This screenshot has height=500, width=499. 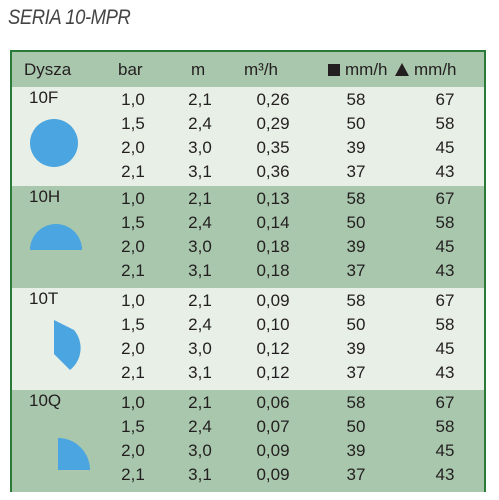 I want to click on header-triangle-mmh-label: mm/h, so click(x=435, y=69).